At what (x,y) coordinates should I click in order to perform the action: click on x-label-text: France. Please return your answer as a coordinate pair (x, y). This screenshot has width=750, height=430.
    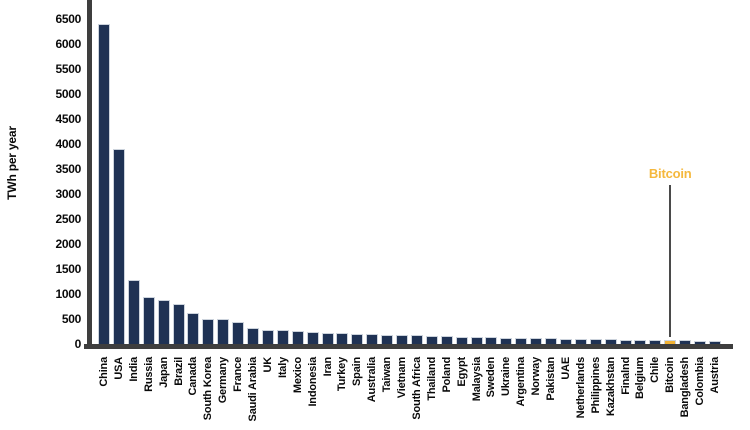
    Looking at the image, I should click on (238, 374).